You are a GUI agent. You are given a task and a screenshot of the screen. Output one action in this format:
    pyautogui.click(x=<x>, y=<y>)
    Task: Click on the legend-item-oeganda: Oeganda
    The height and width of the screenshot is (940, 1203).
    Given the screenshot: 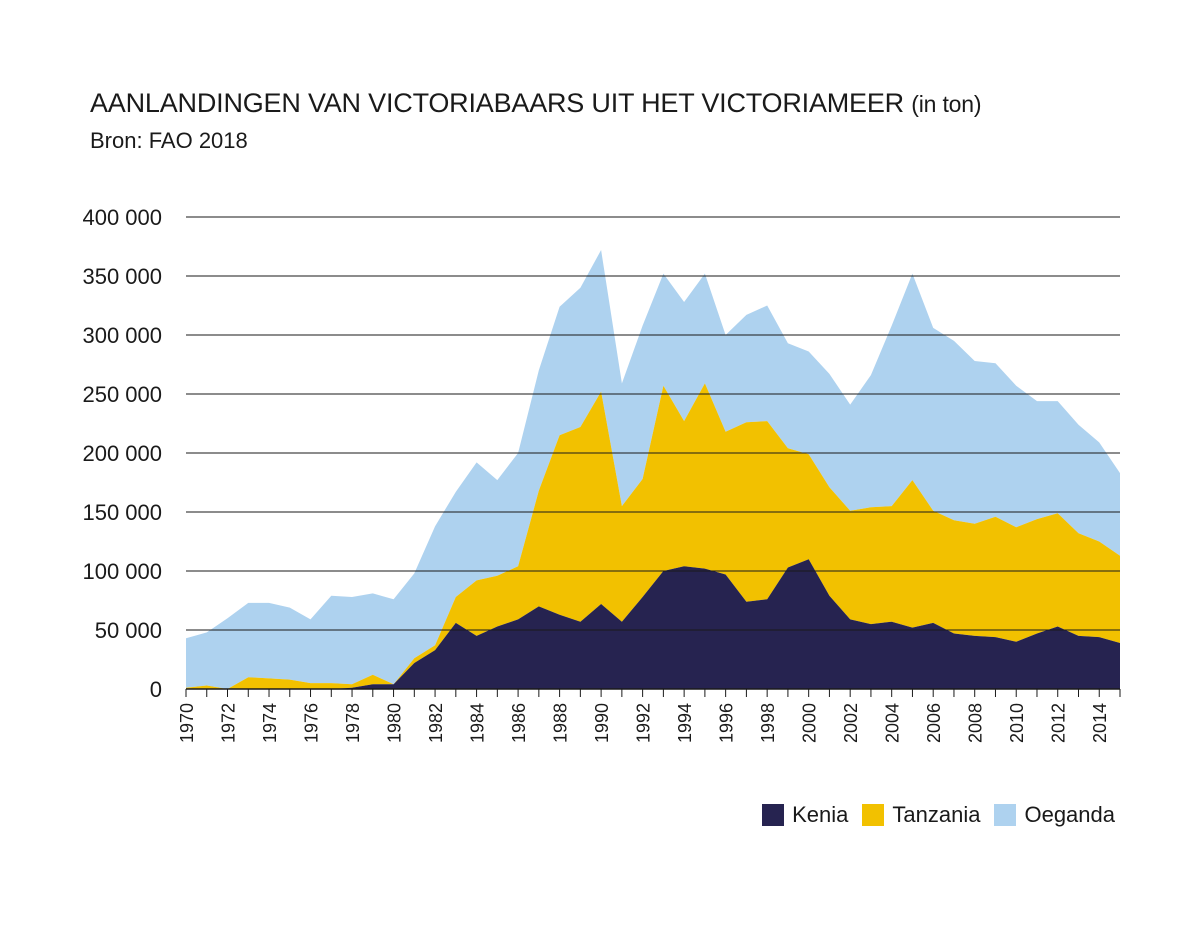 What is the action you would take?
    pyautogui.click(x=1054, y=815)
    